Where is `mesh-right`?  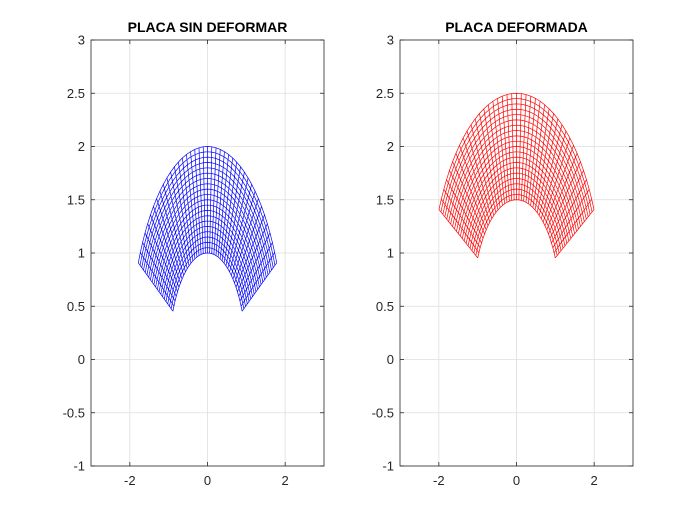 mesh-right is located at coordinates (516, 175).